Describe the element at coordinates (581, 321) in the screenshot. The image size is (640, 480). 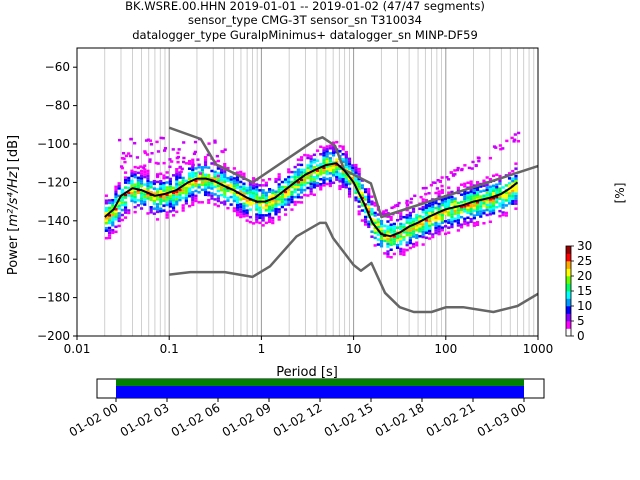
I see `colorbar-tick-label: 5` at that location.